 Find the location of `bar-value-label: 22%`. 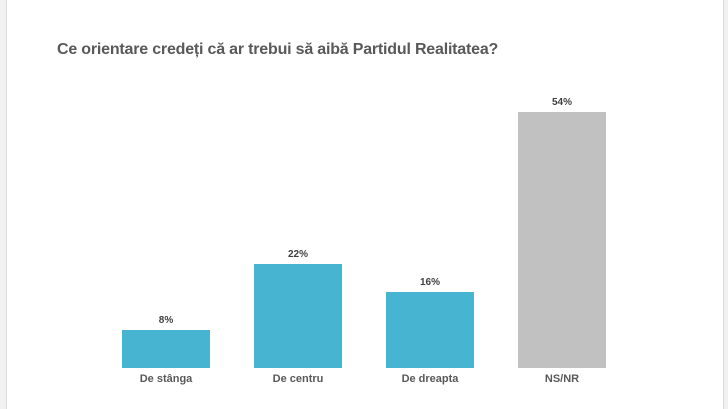

bar-value-label: 22% is located at coordinates (297, 254).